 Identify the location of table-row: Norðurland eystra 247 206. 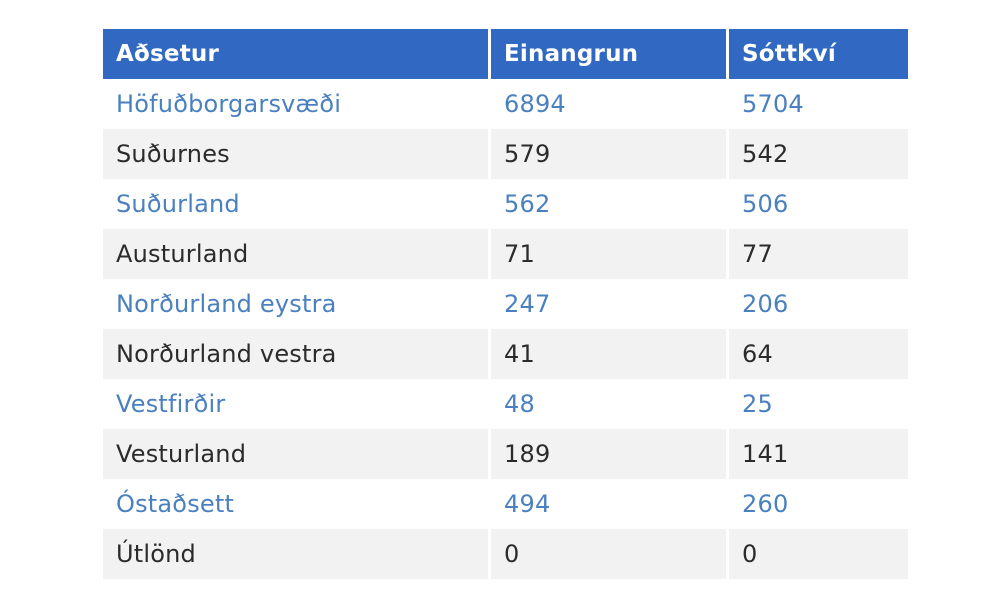
(505, 304).